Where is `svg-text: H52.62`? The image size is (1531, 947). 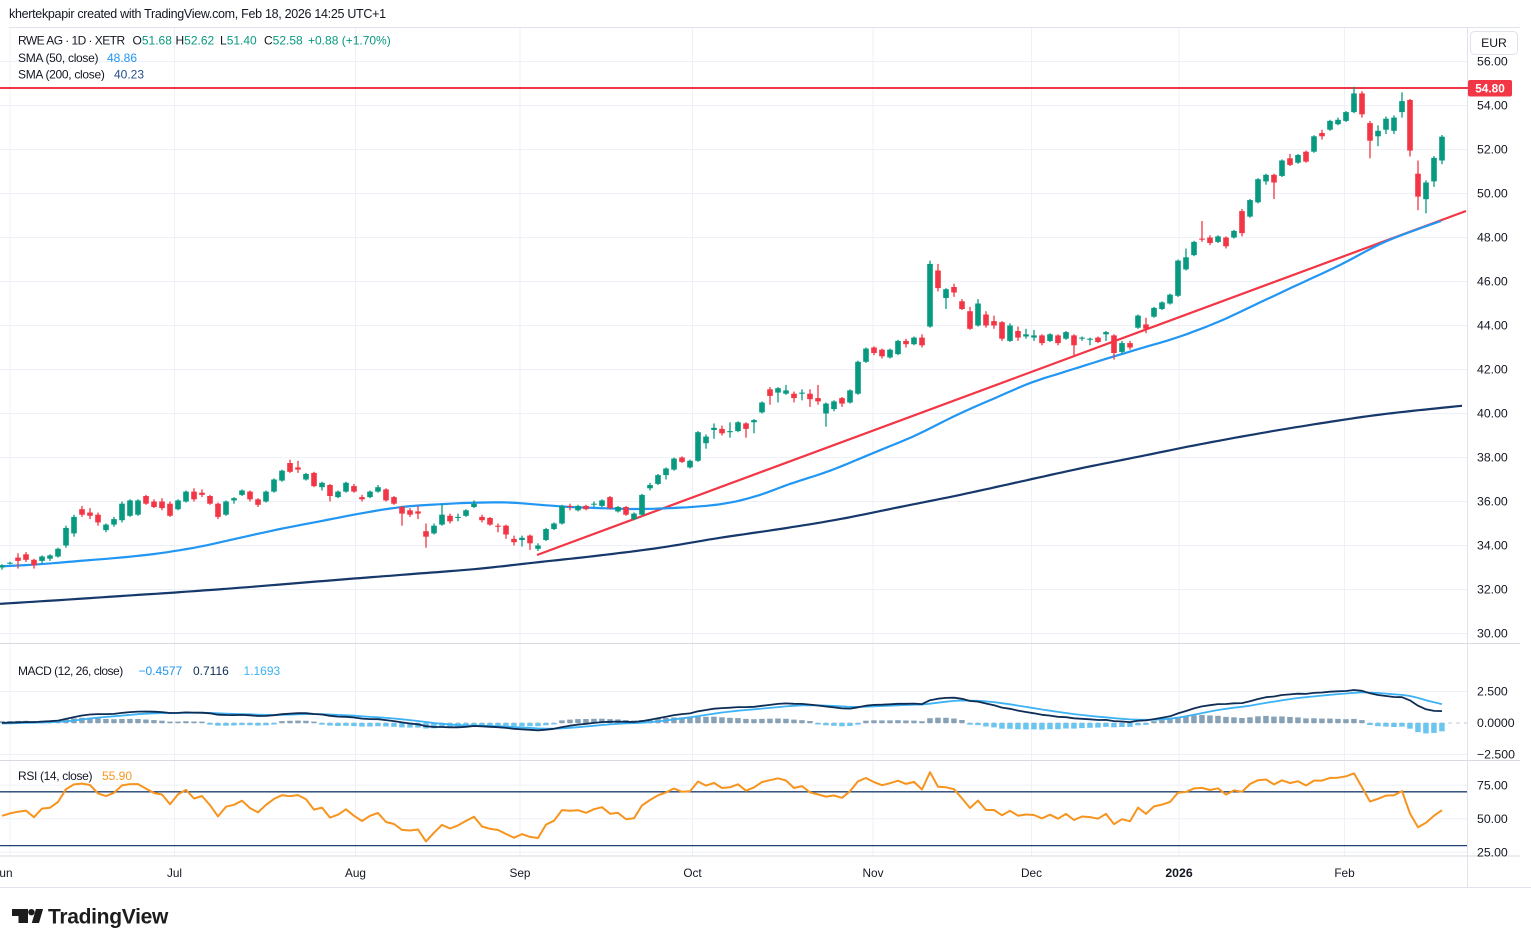
svg-text: H52.62 is located at coordinates (195, 41).